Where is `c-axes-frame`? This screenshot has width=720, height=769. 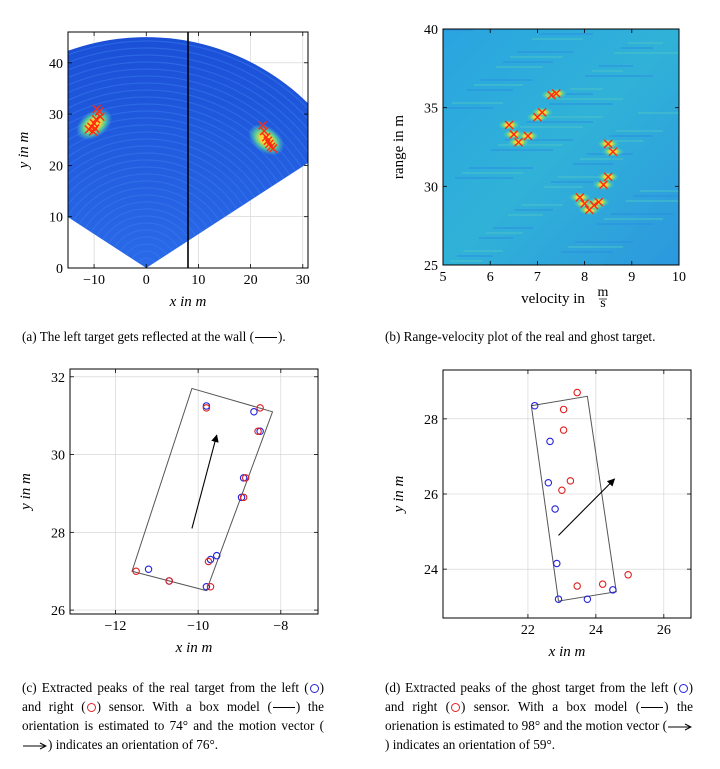 c-axes-frame is located at coordinates (194, 491).